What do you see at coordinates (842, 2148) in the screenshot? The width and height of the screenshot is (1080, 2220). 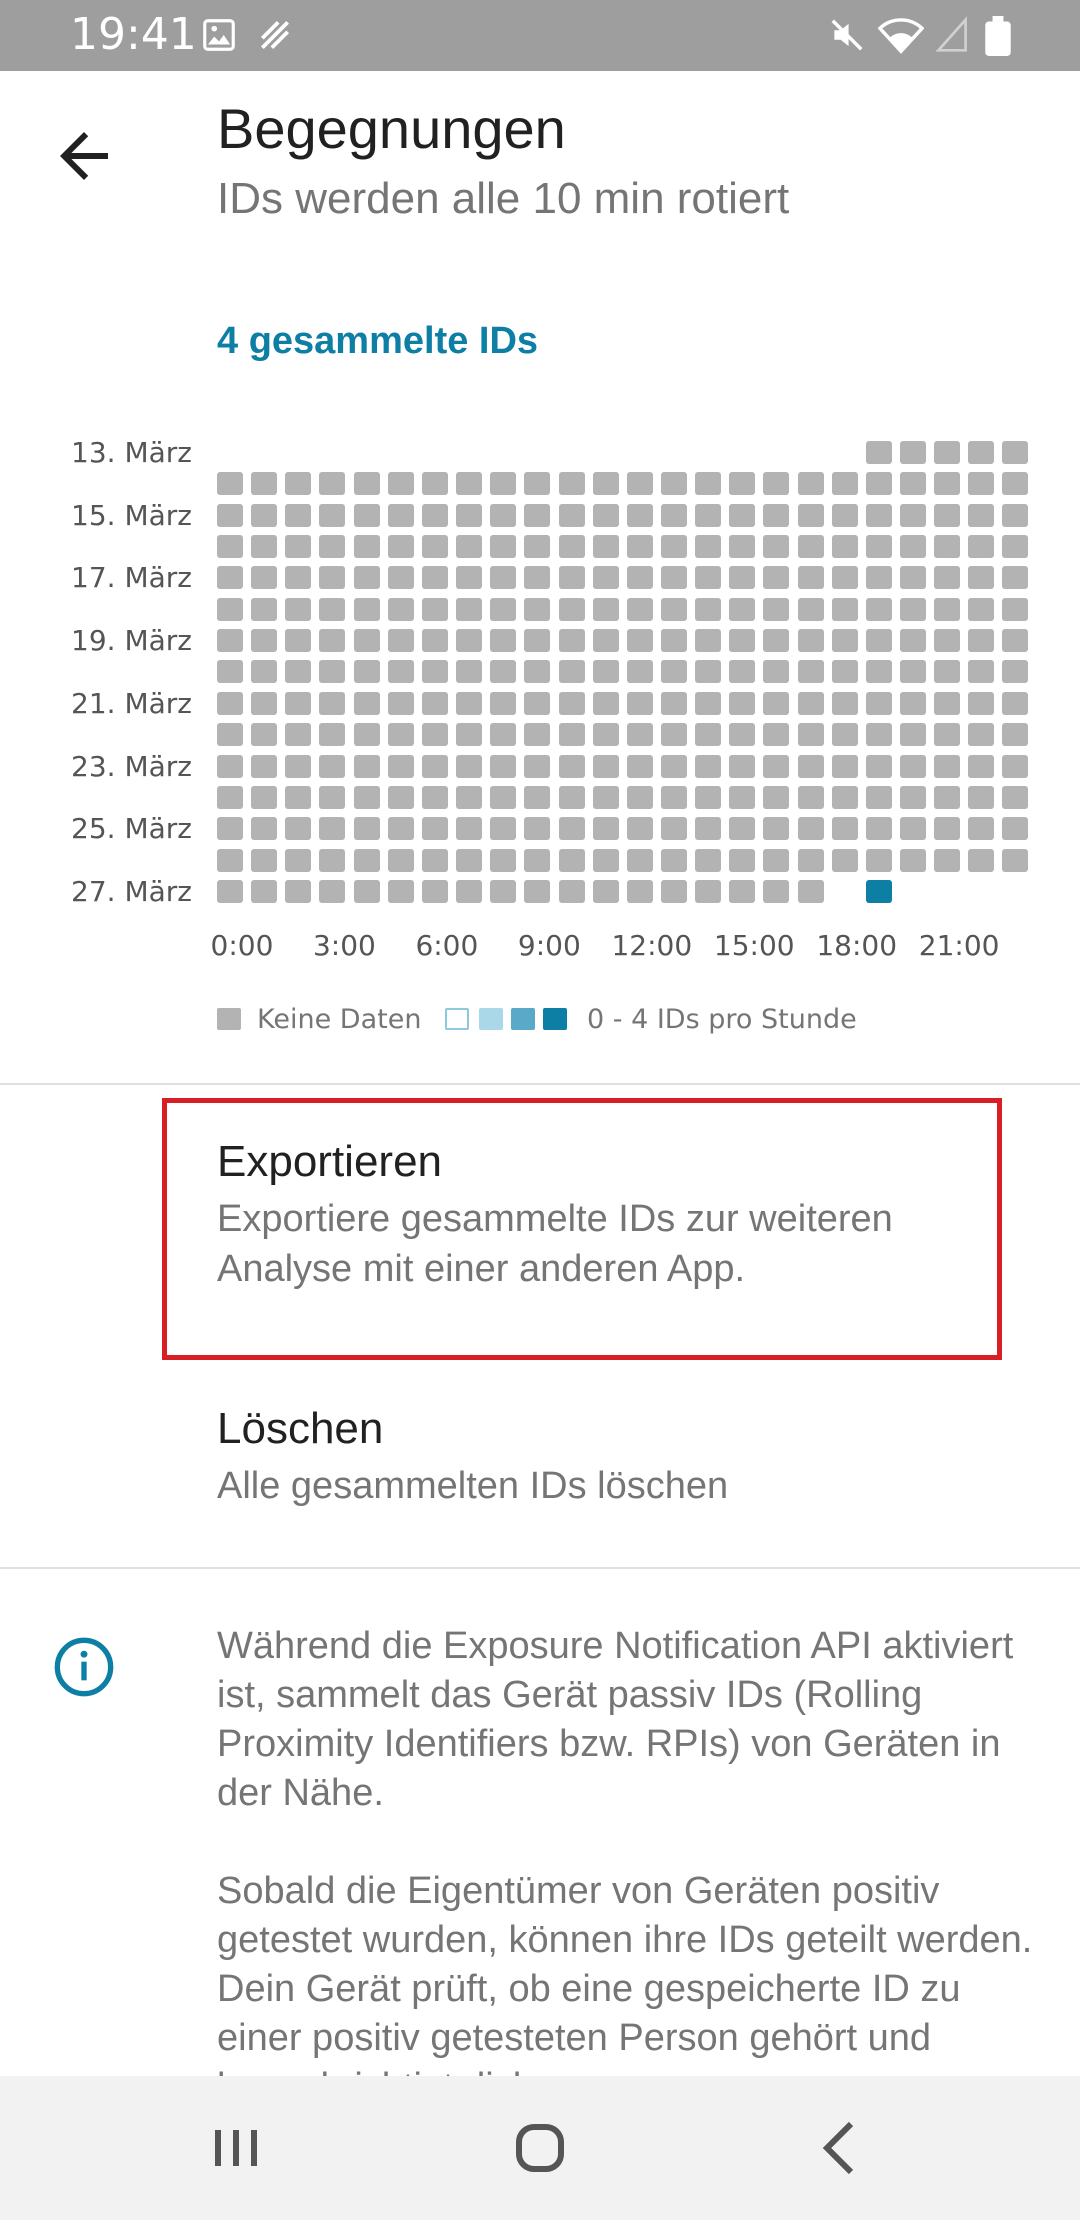 I see `nav-back-icon` at bounding box center [842, 2148].